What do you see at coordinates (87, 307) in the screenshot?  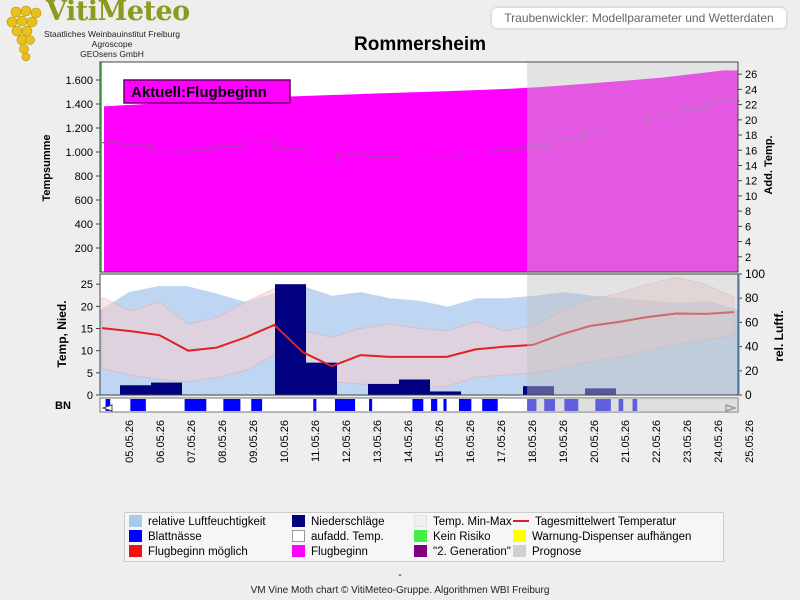 I see `lower-left-tick-label: 20` at bounding box center [87, 307].